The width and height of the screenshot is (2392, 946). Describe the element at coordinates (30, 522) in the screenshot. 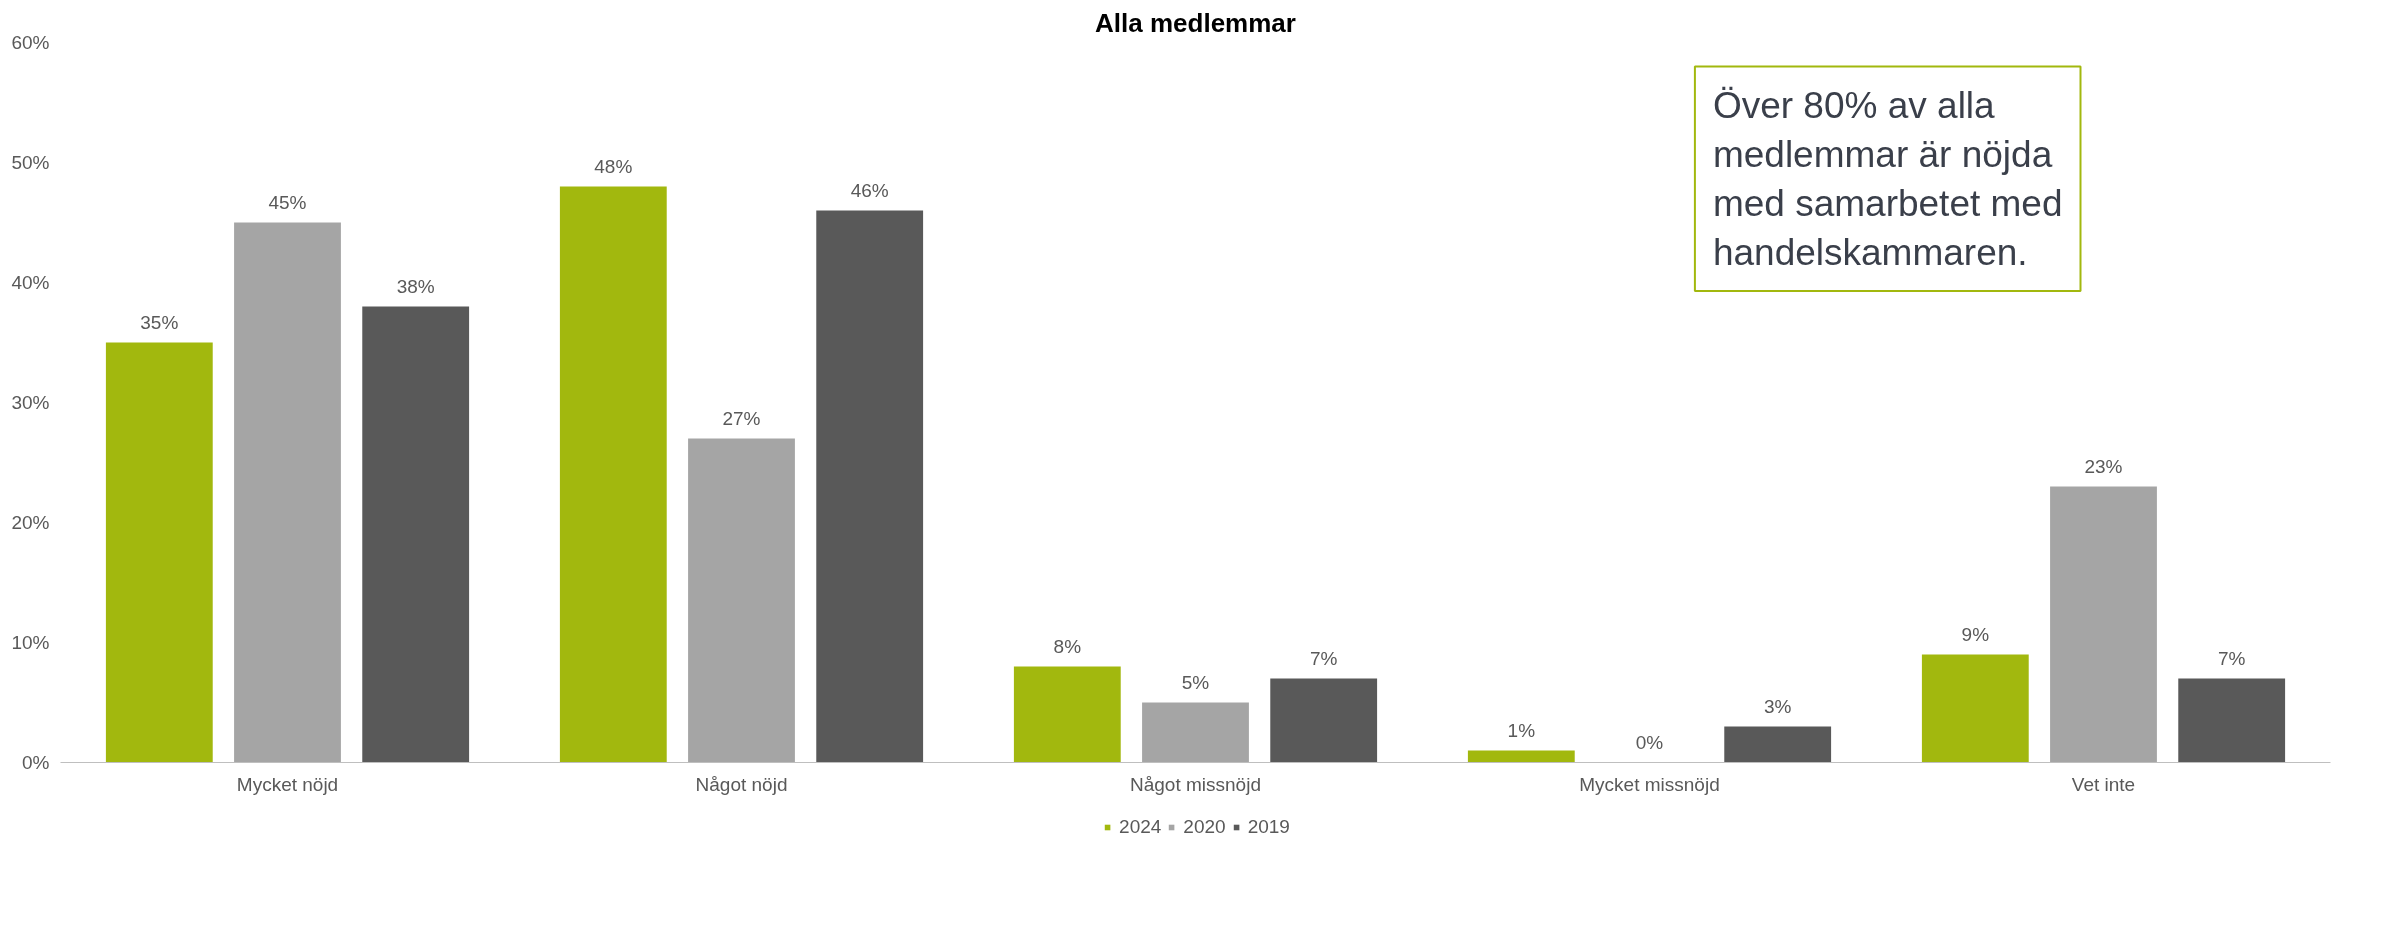

I see `y-tick-label: 20%` at that location.